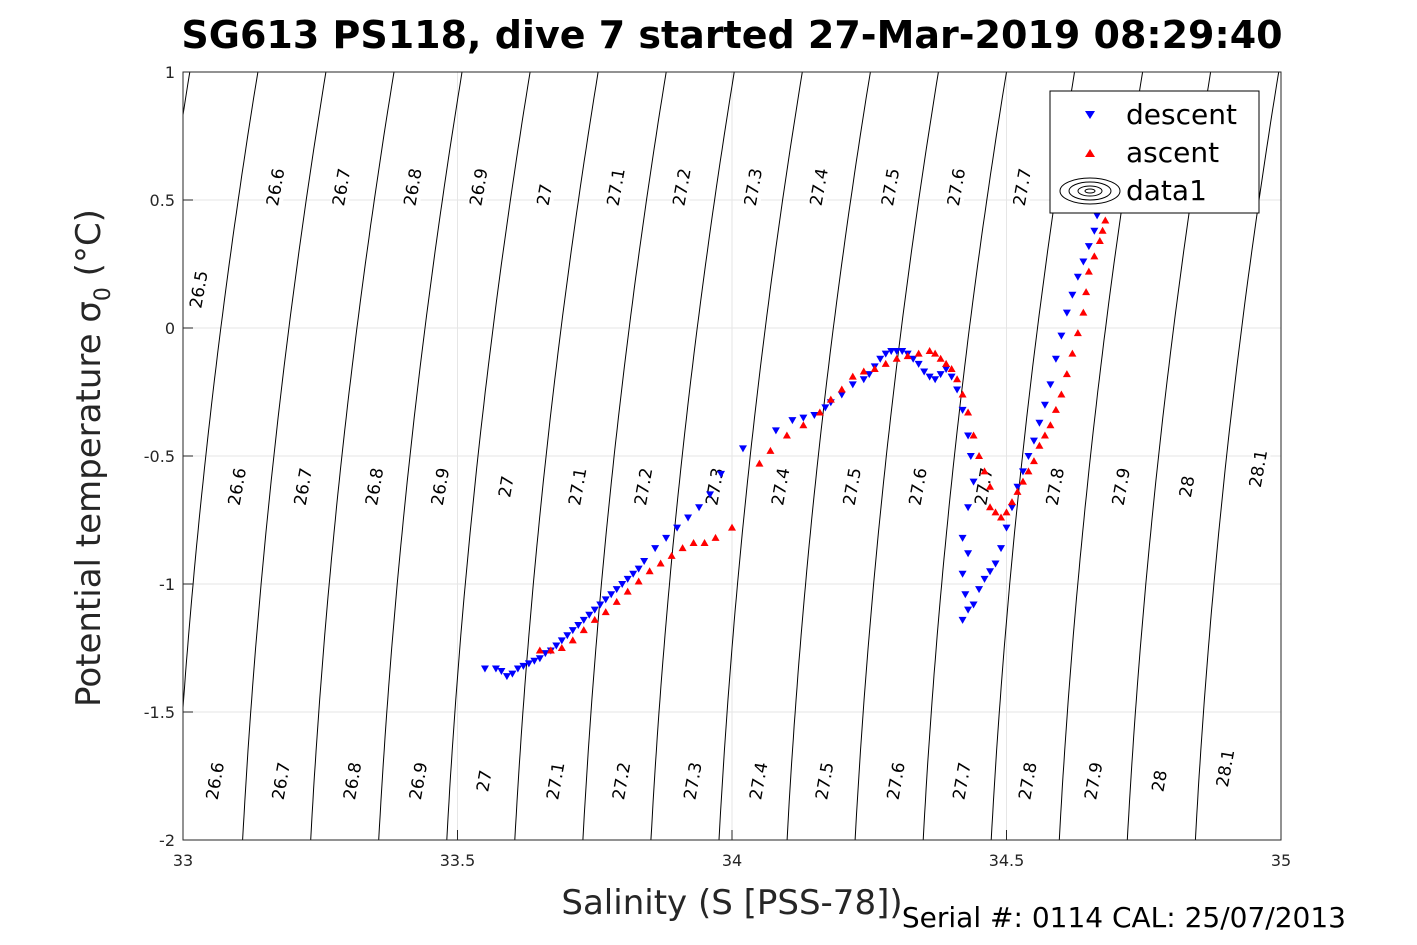 The height and width of the screenshot is (945, 1417). What do you see at coordinates (1007, 860) in the screenshot?
I see `x-tick-label: 34.5` at bounding box center [1007, 860].